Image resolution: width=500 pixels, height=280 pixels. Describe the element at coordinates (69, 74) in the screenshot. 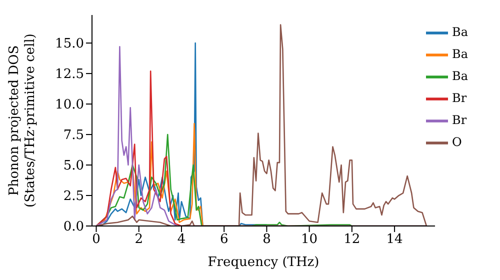

I see `y-tick-label: 12.5` at that location.